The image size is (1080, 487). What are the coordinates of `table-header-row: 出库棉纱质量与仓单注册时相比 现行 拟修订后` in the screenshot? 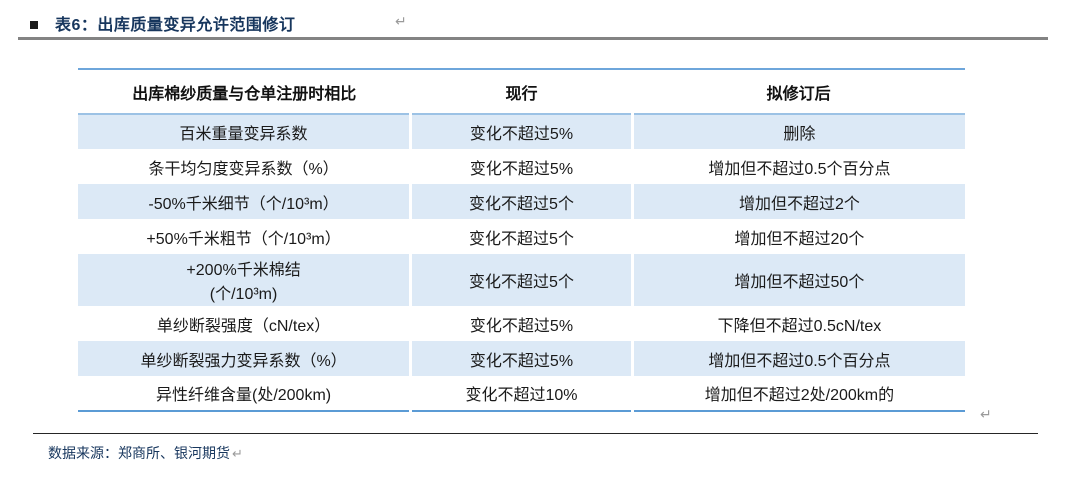 It's located at (521, 91).